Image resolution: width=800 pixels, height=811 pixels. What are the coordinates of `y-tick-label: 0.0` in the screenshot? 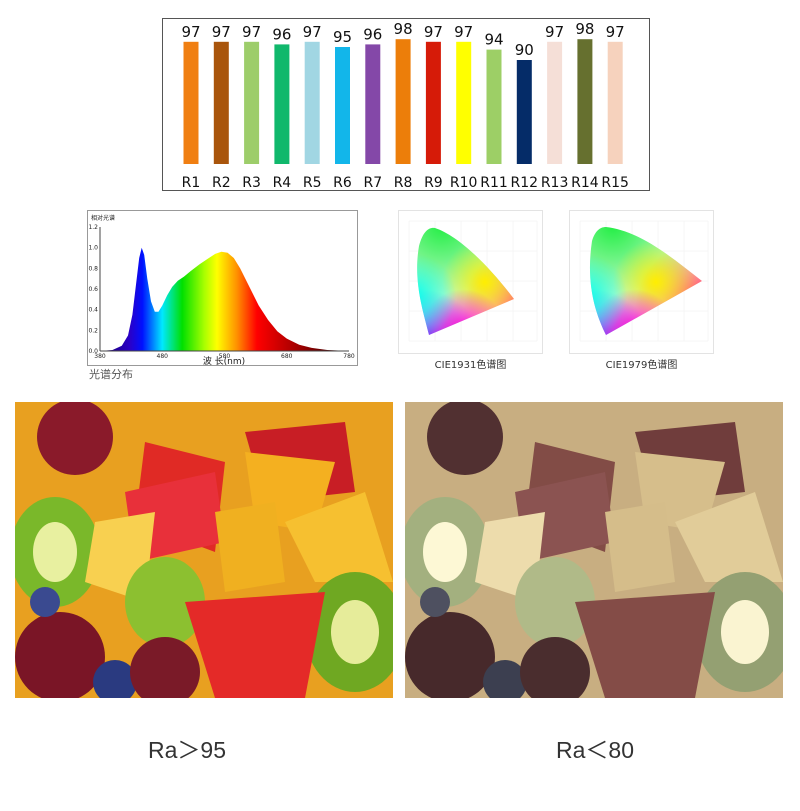 It's located at (93, 351).